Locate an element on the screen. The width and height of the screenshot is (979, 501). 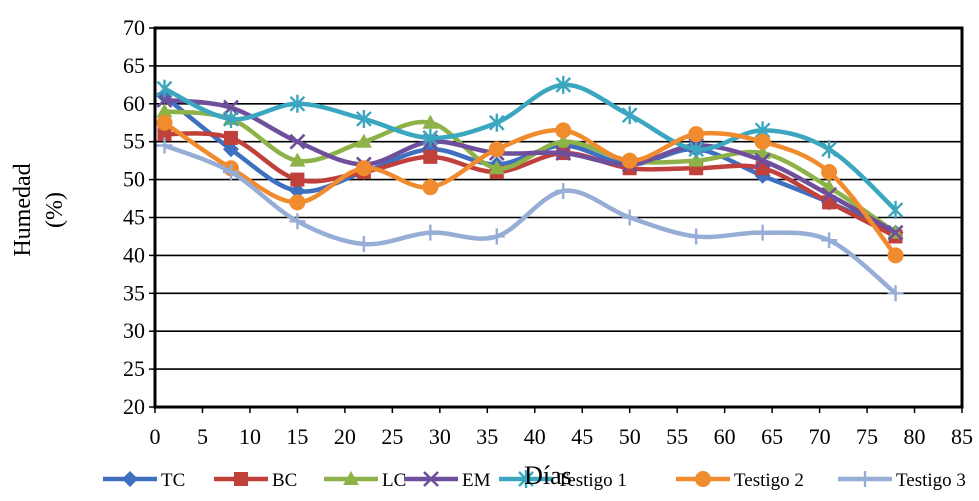
legend-swatch-marker-bc is located at coordinates (241, 479).